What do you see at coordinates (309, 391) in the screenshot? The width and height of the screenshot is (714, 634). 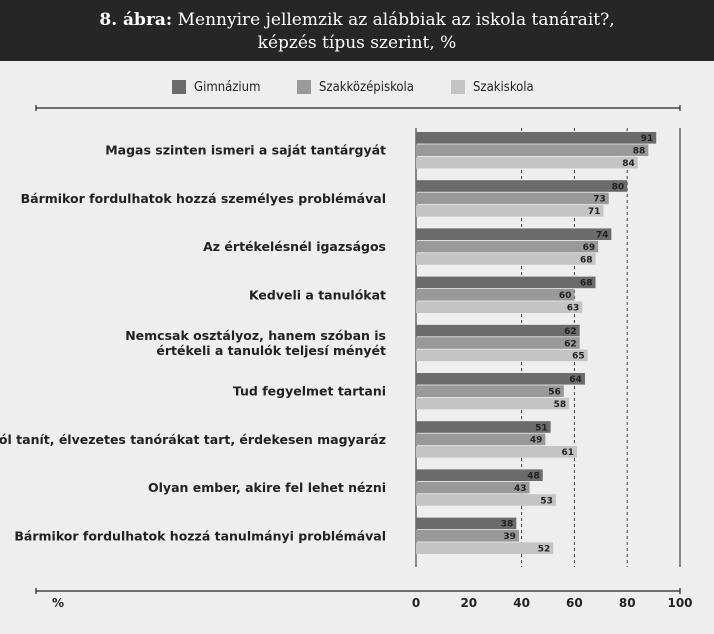 I see `category-label: Tud fegyelmet tartani` at bounding box center [309, 391].